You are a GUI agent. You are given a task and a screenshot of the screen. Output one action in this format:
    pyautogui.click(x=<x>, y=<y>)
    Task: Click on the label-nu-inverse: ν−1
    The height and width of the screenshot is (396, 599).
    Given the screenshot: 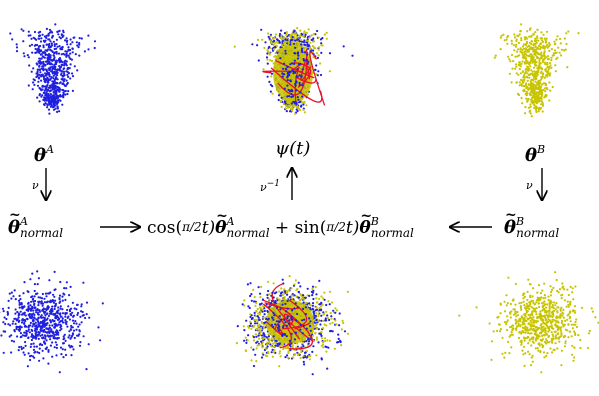 What is the action you would take?
    pyautogui.click(x=270, y=186)
    